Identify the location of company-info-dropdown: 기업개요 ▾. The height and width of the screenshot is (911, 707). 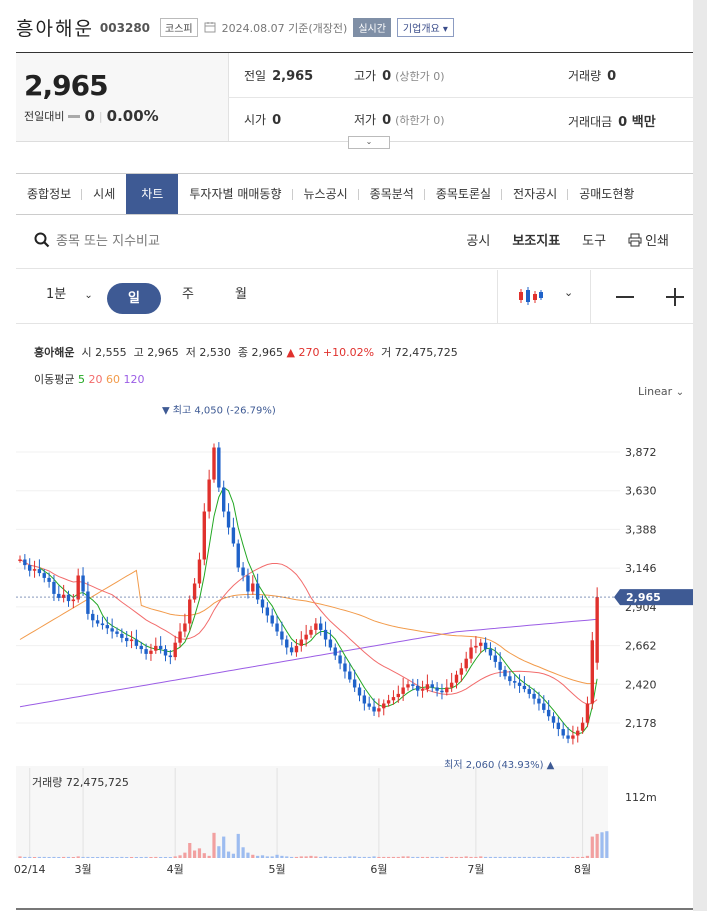
(425, 27).